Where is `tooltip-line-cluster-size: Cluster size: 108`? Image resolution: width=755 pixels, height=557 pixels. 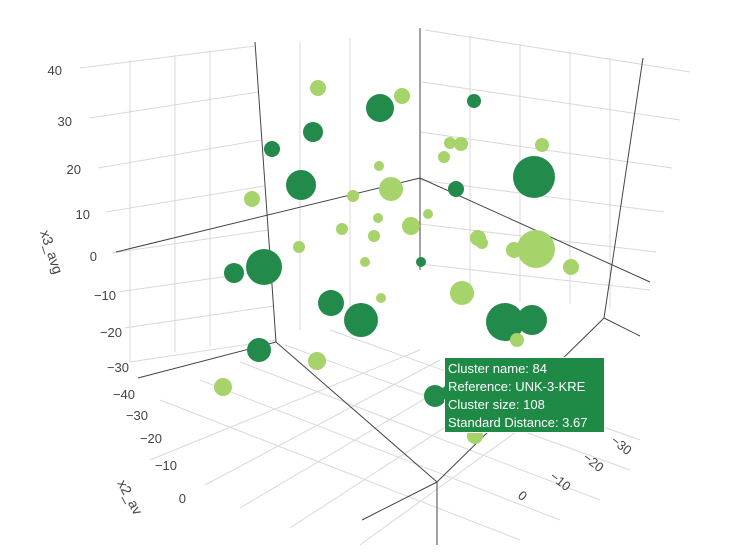
tooltip-line-cluster-size: Cluster size: 108 is located at coordinates (496, 404).